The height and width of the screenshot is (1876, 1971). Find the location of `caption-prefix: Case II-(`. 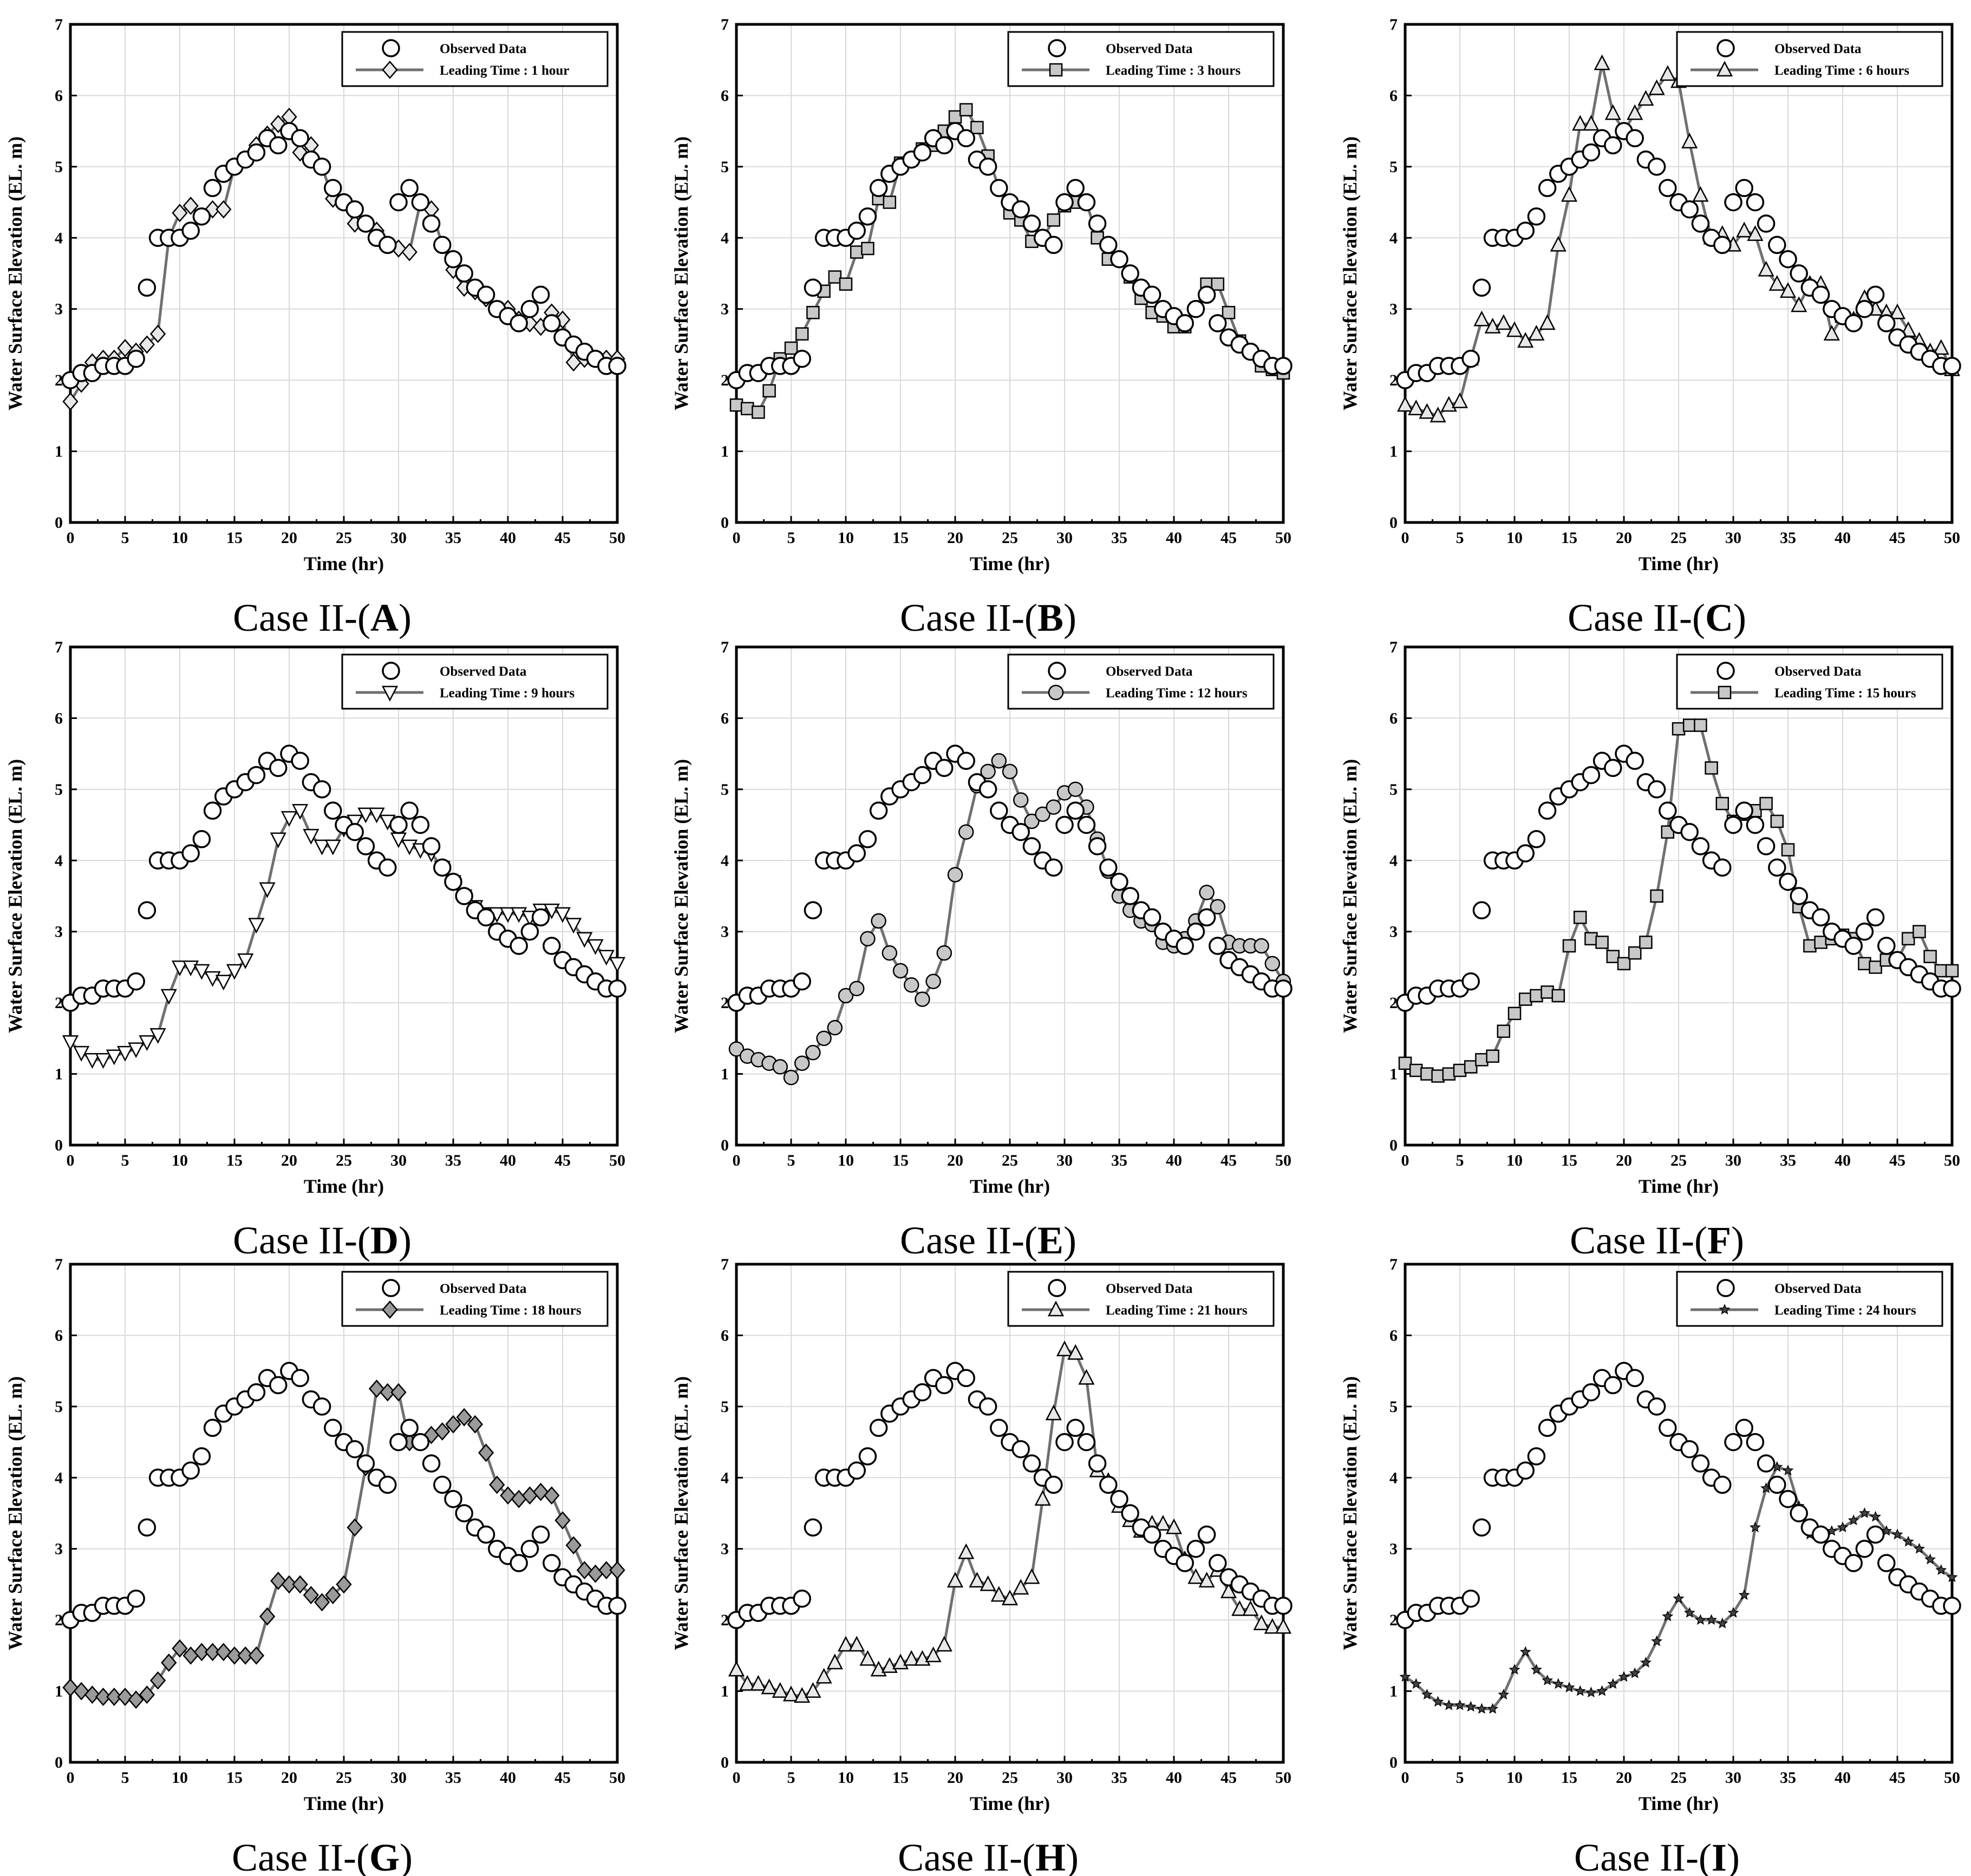

caption-prefix: Case II-( is located at coordinates (968, 618).